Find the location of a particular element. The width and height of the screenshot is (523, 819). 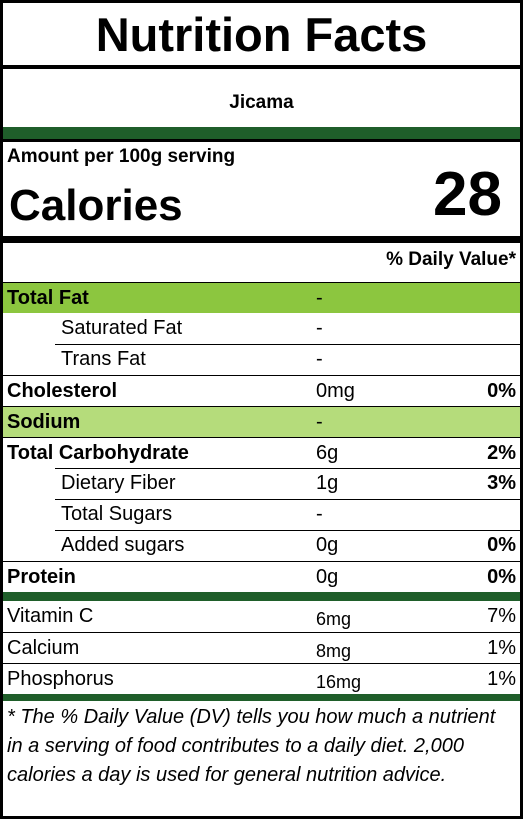

calories-label: Calories is located at coordinates (96, 205).